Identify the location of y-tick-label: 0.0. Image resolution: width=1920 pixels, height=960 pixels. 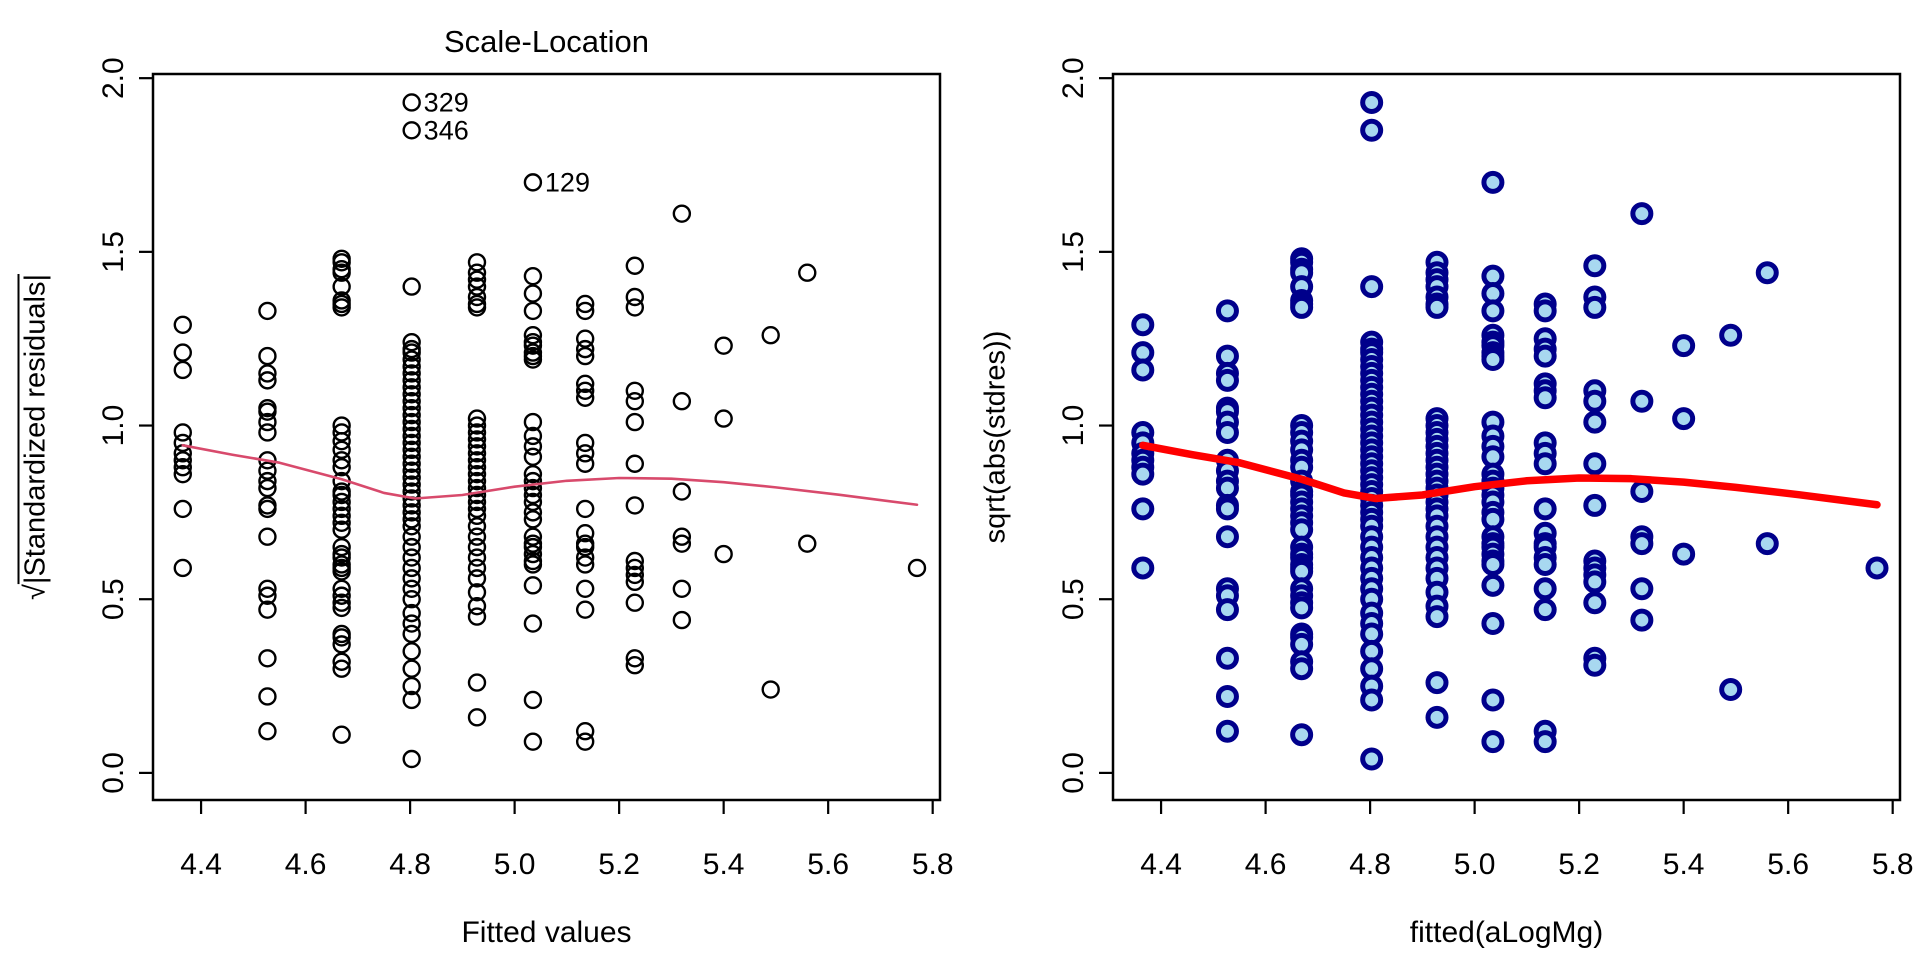
(1073, 773).